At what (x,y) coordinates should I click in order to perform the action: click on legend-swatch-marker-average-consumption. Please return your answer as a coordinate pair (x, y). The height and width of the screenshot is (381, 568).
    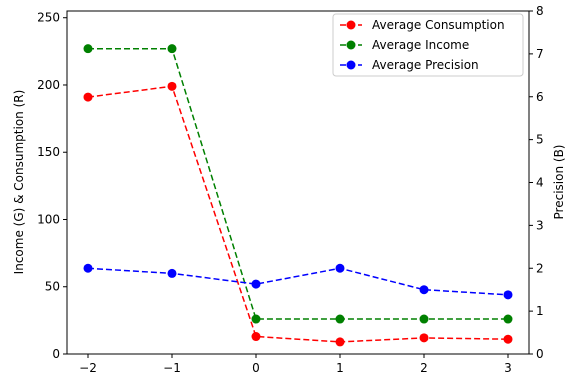
    Looking at the image, I should click on (351, 25).